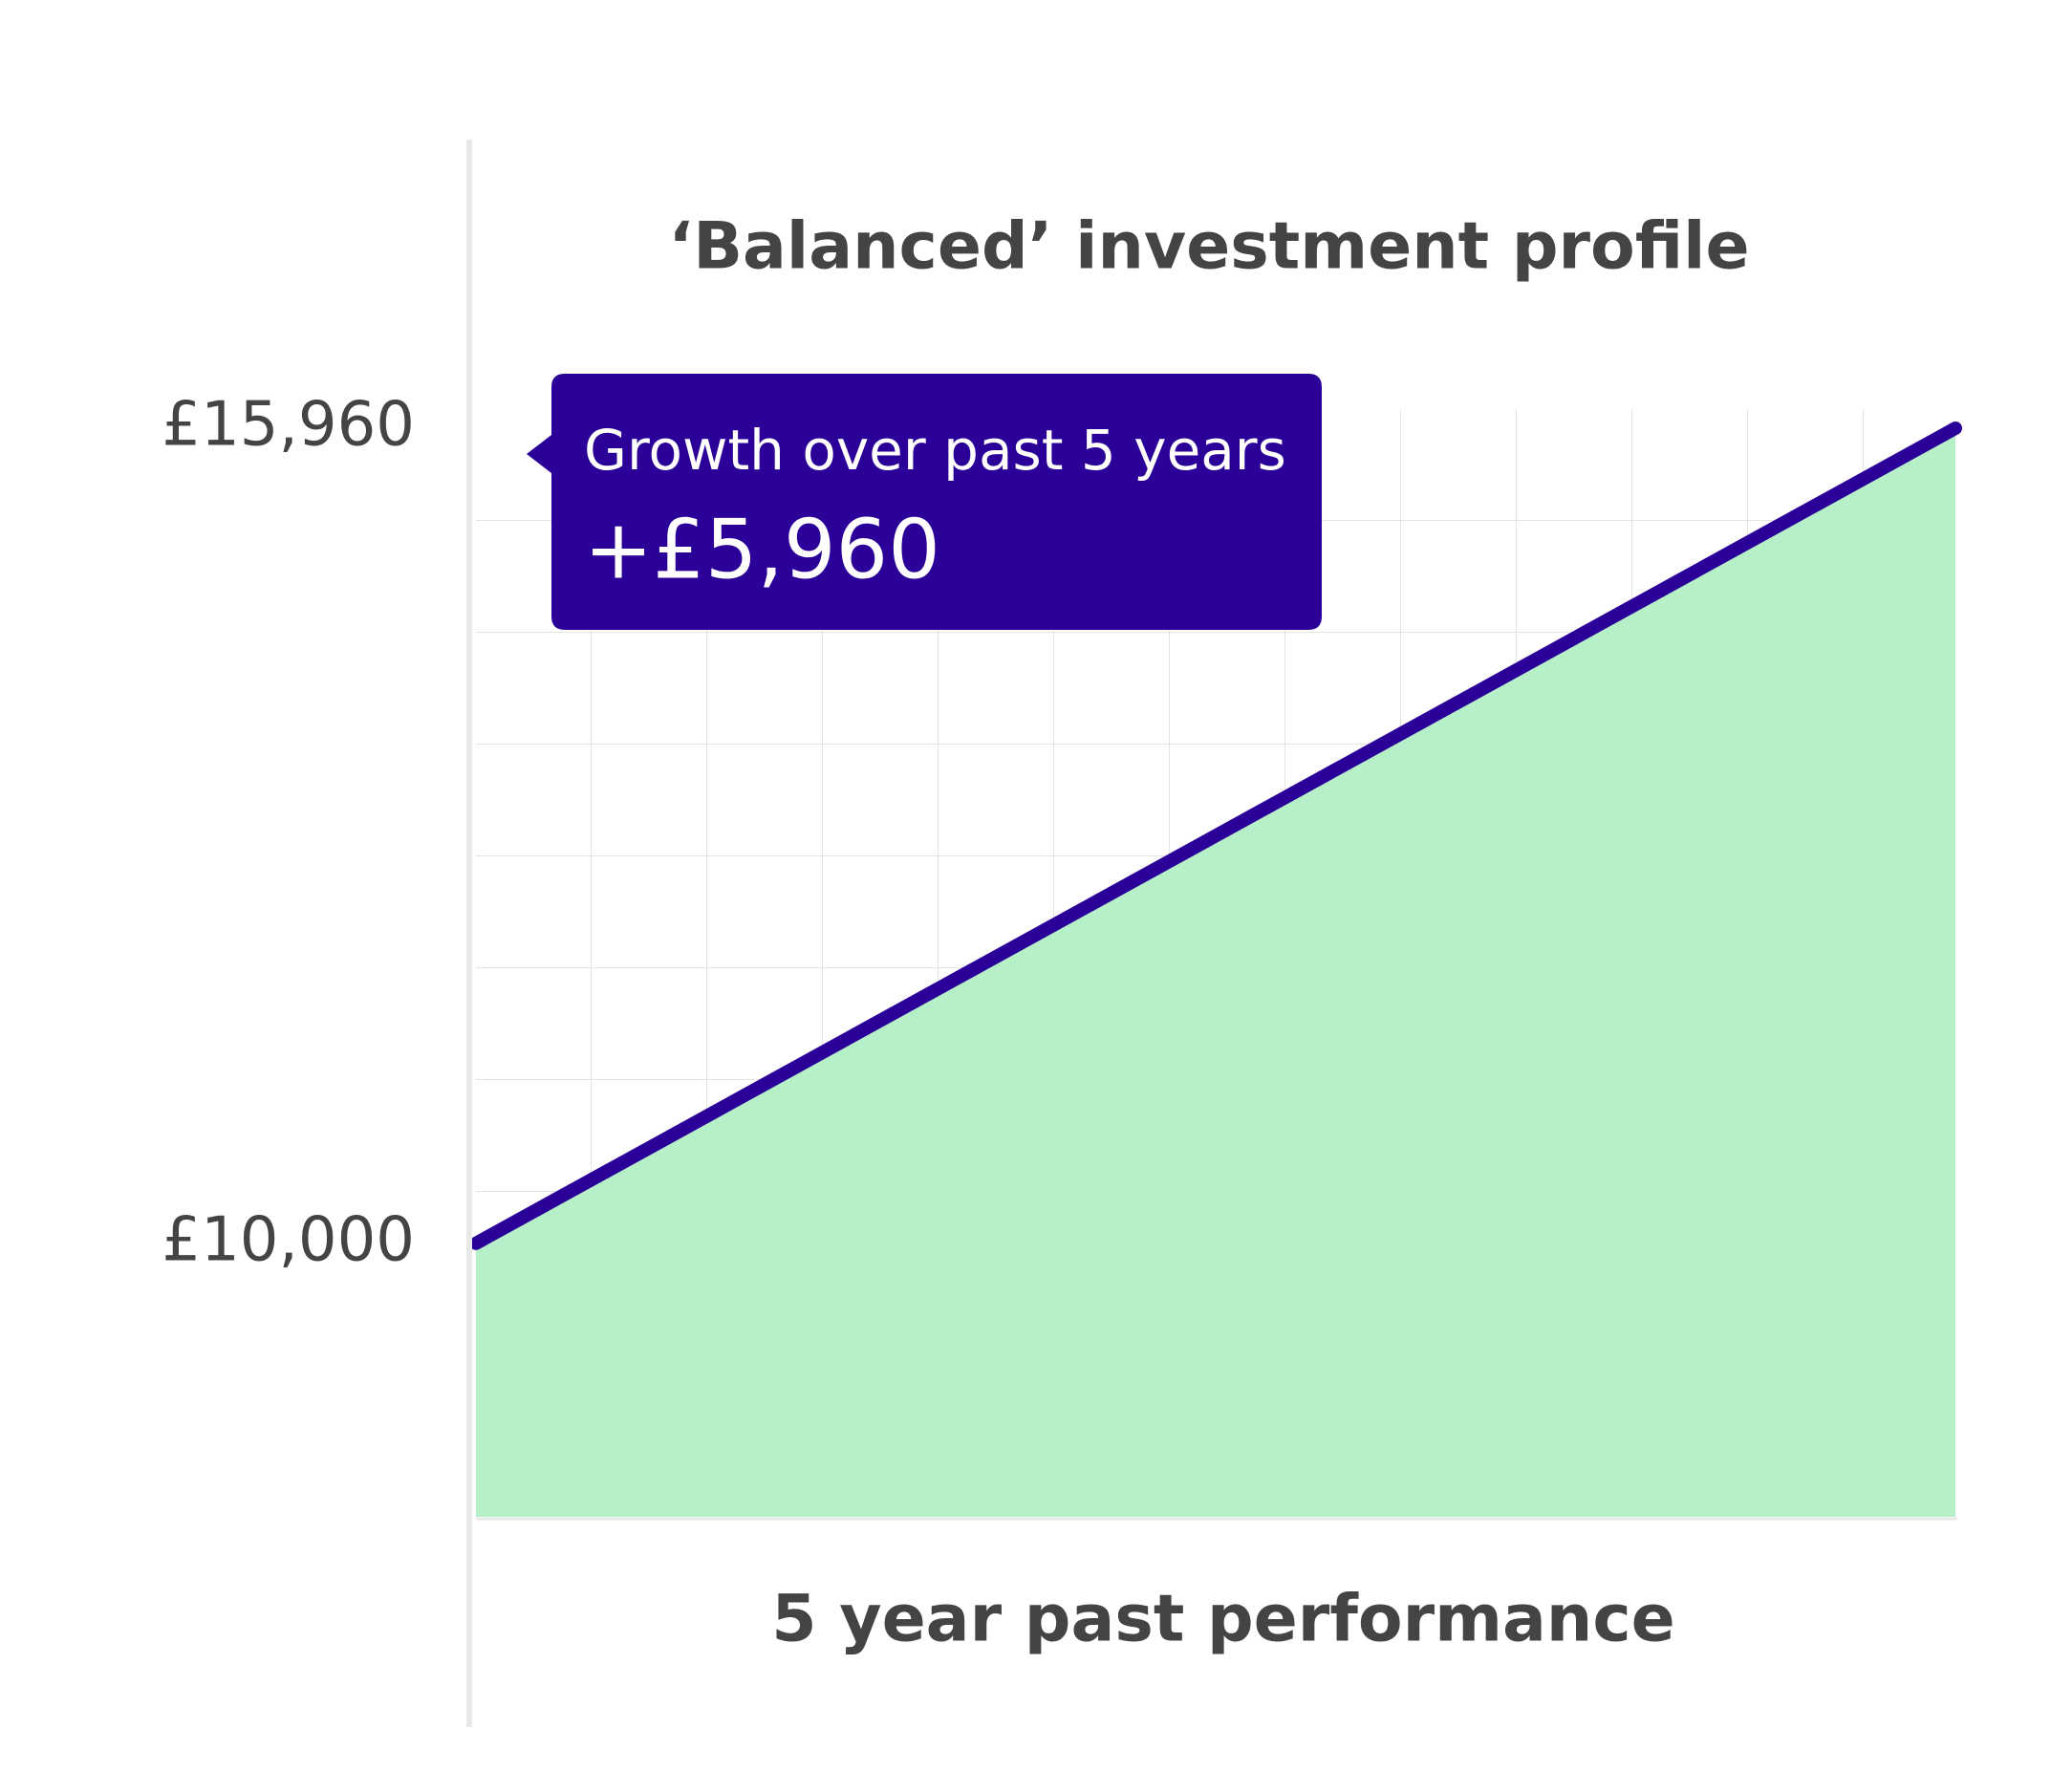 The height and width of the screenshot is (1773, 2072). What do you see at coordinates (1208, 247) in the screenshot?
I see `chart-title: ‘Balanced’ investment profile` at bounding box center [1208, 247].